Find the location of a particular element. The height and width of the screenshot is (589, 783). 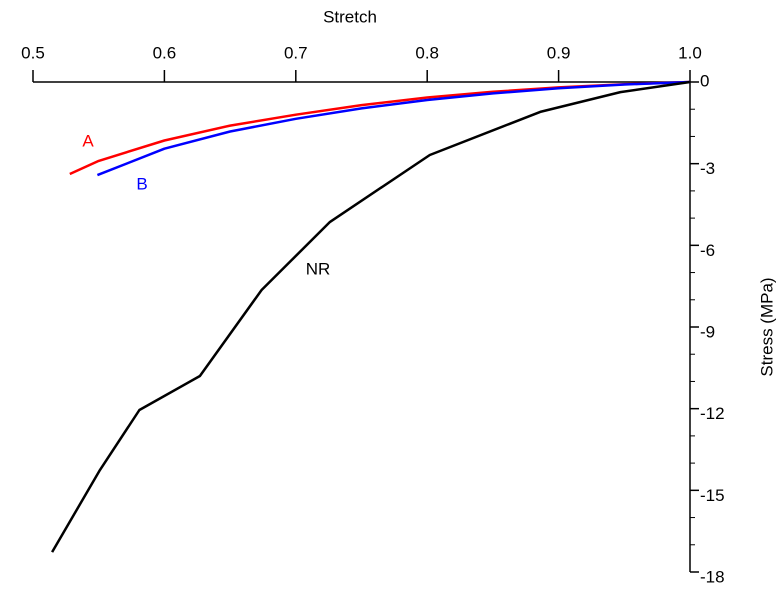

x-tick-label: 0.6 is located at coordinates (165, 52).